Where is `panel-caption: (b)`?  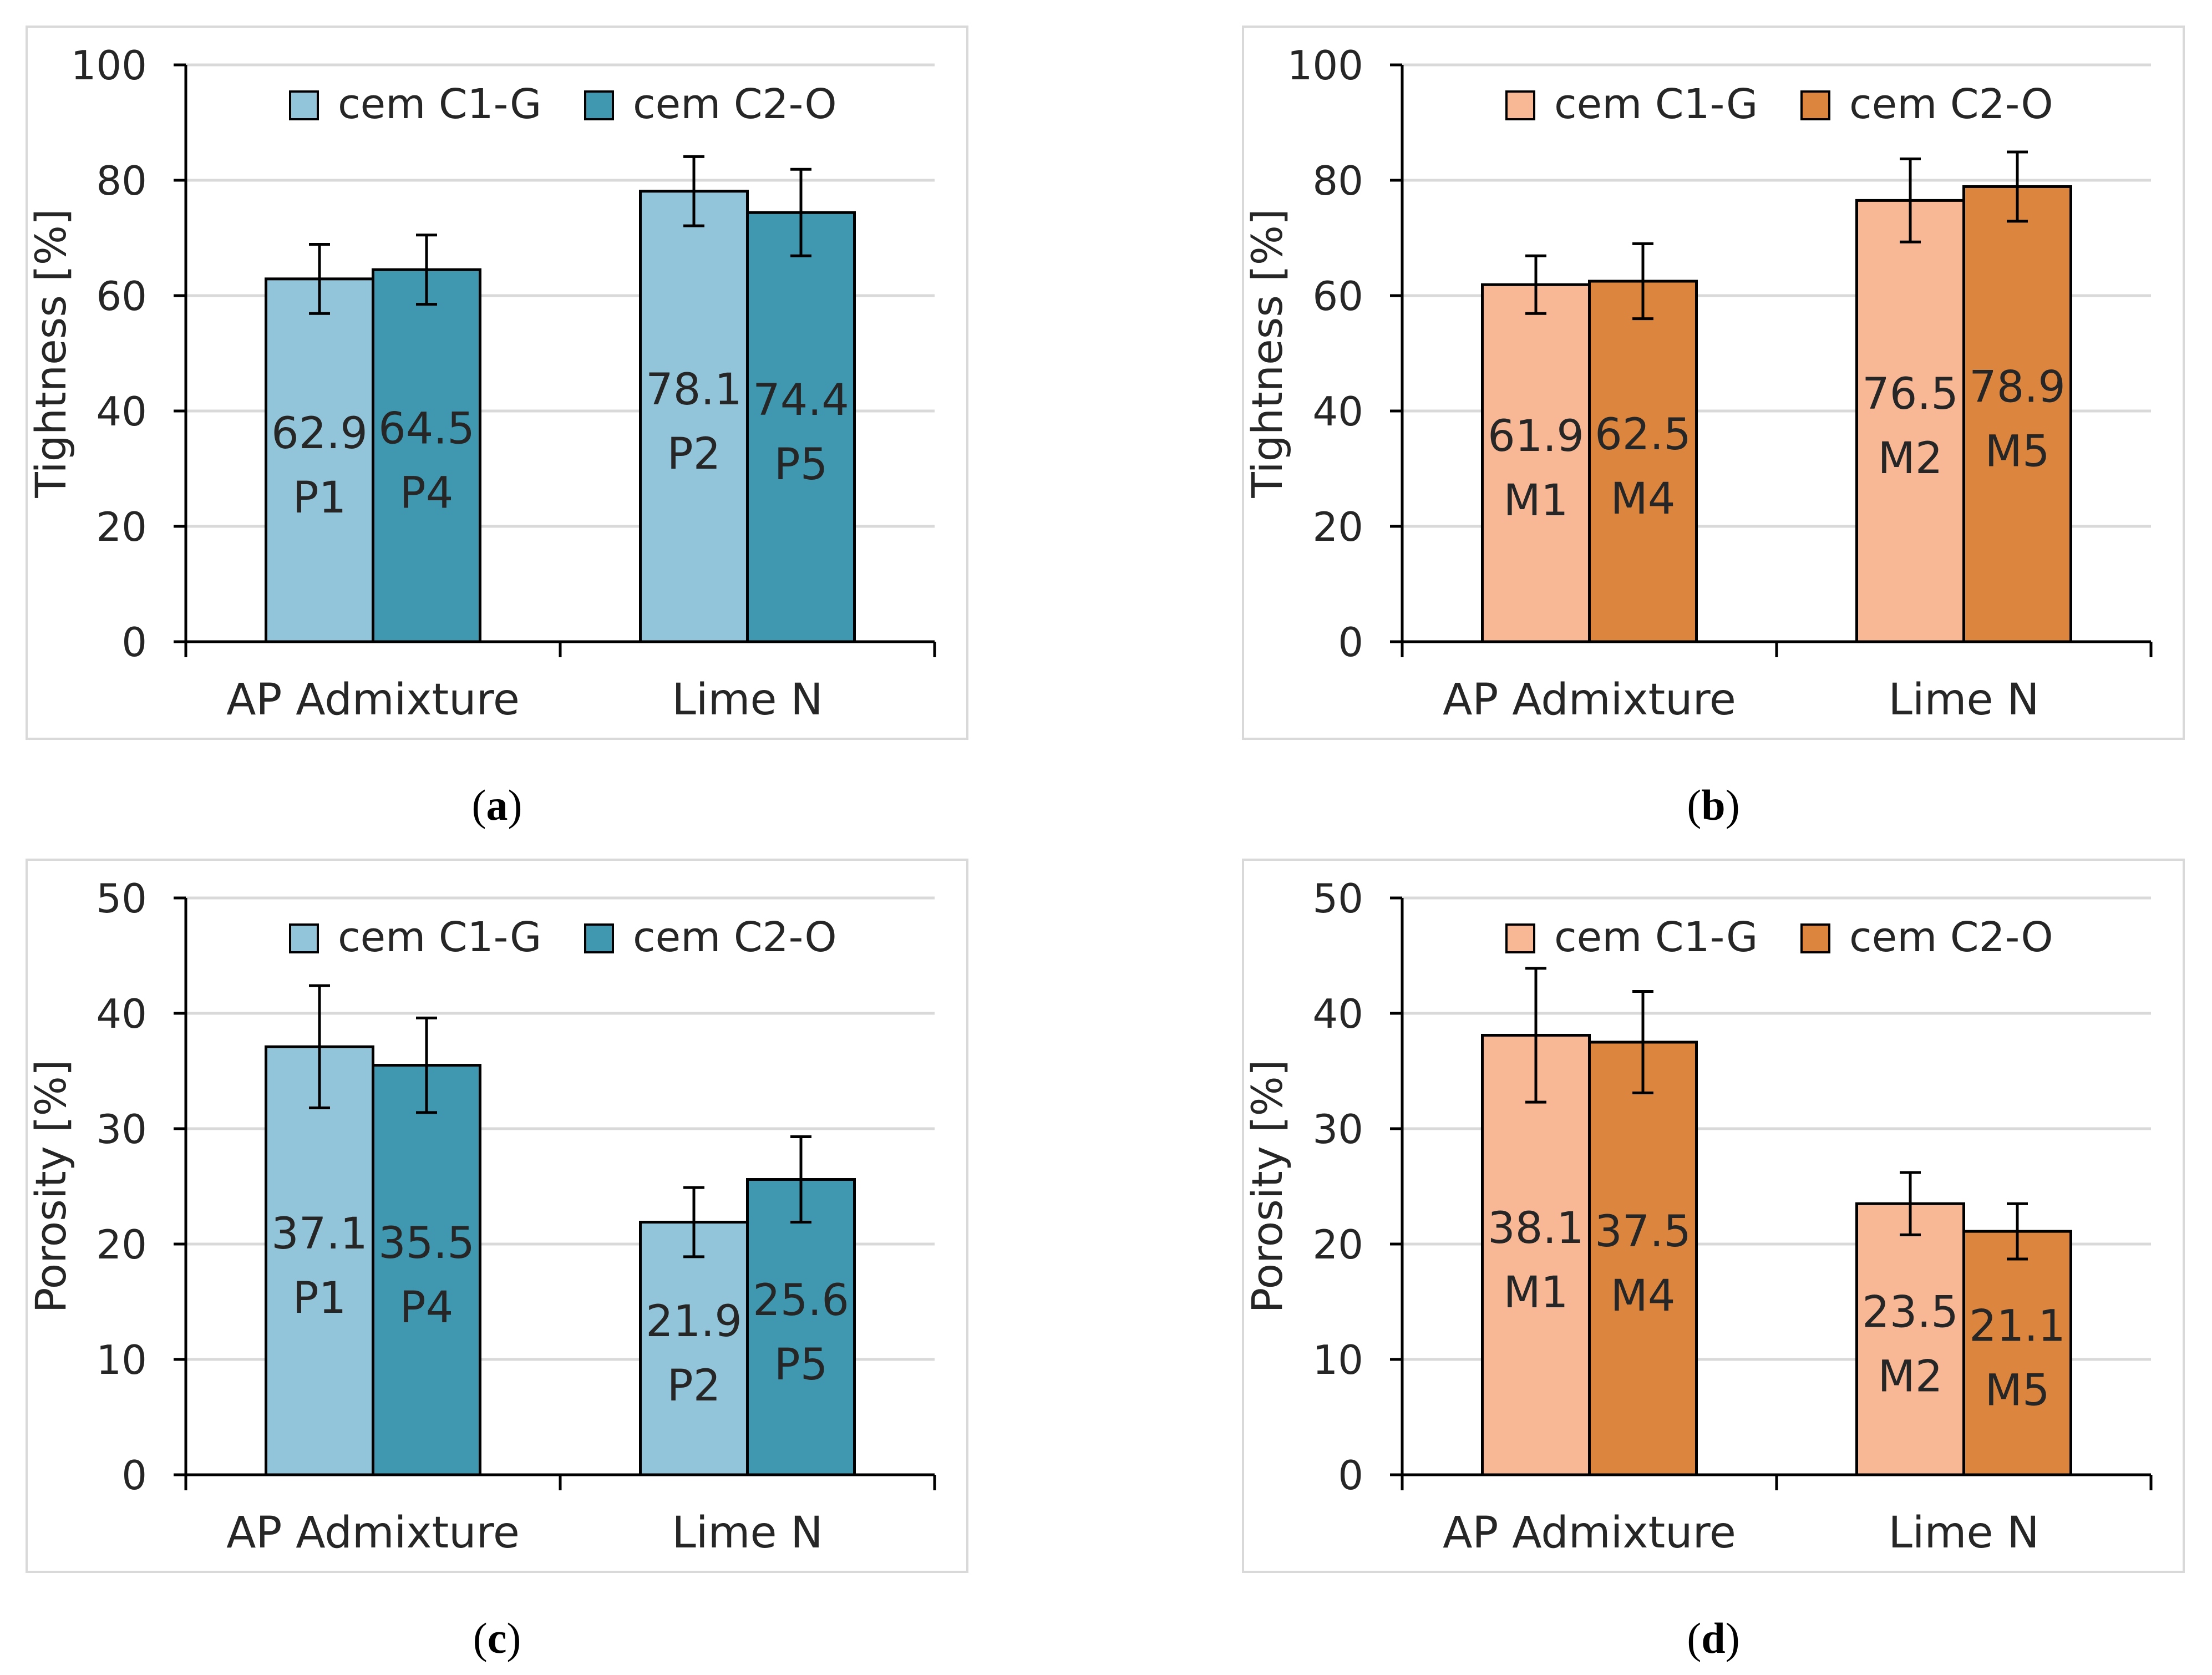 panel-caption: (b) is located at coordinates (1713, 805).